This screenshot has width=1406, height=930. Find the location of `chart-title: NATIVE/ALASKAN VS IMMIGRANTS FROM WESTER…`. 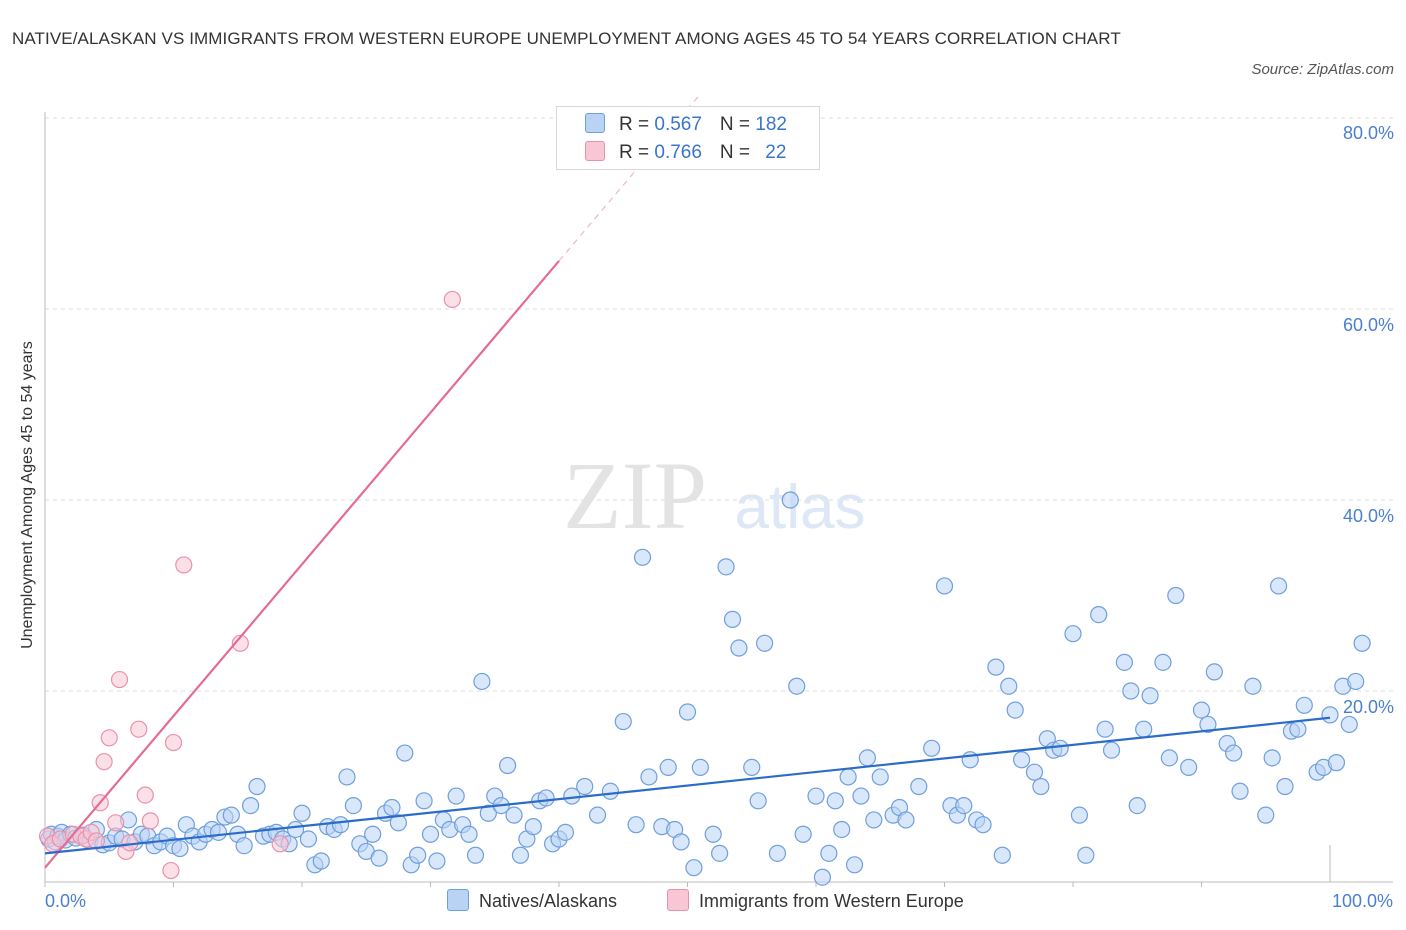

chart-title: NATIVE/ALASKAN VS IMMIGRANTS FROM WESTER… is located at coordinates (566, 38).